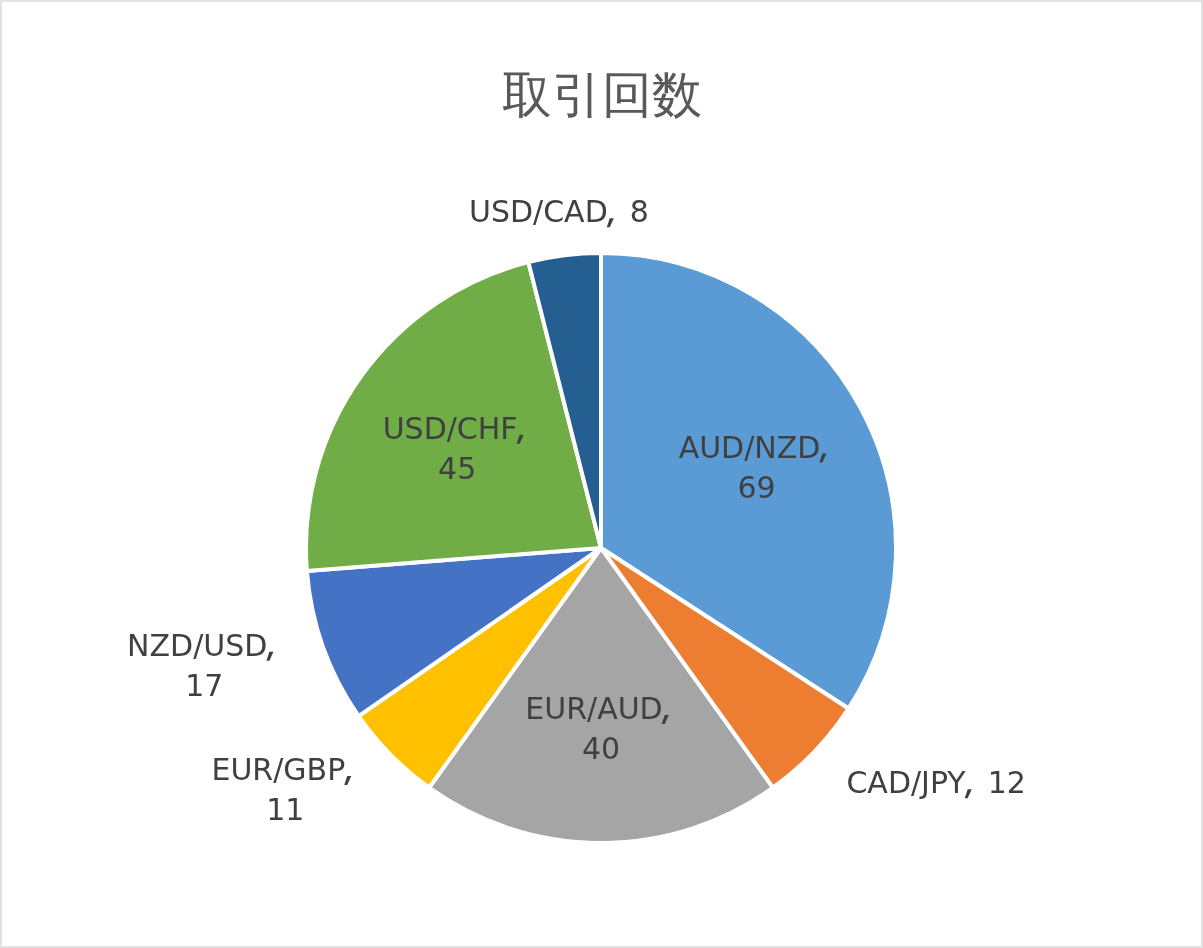 The image size is (1203, 948). I want to click on data-label: 40, so click(601, 748).